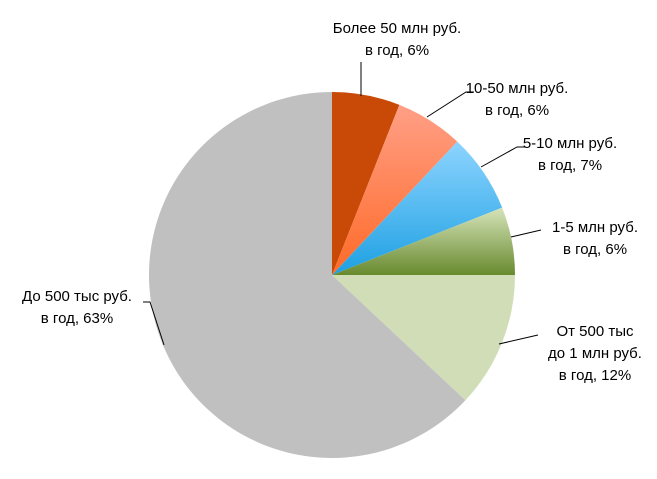 This screenshot has width=657, height=479. I want to click on data-label-line: в год, 7%, so click(570, 165).